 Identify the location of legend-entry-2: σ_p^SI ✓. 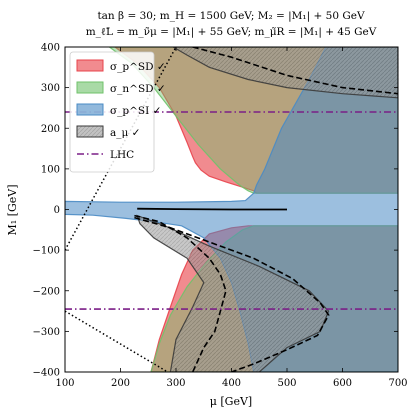
(118, 110).